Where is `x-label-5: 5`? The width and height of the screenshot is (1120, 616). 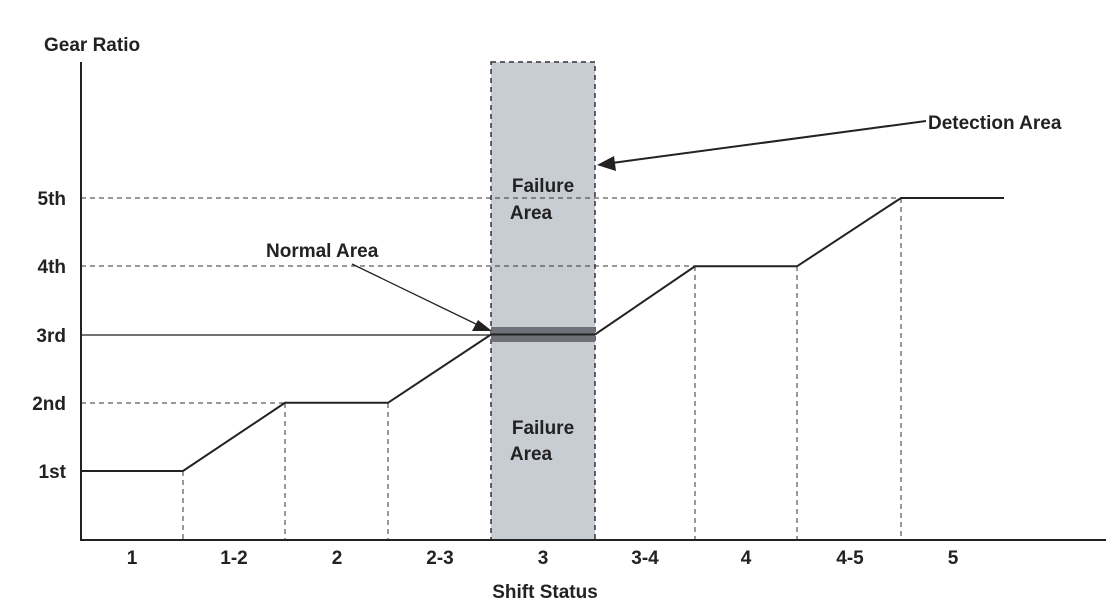
x-label-5: 5 is located at coordinates (953, 558).